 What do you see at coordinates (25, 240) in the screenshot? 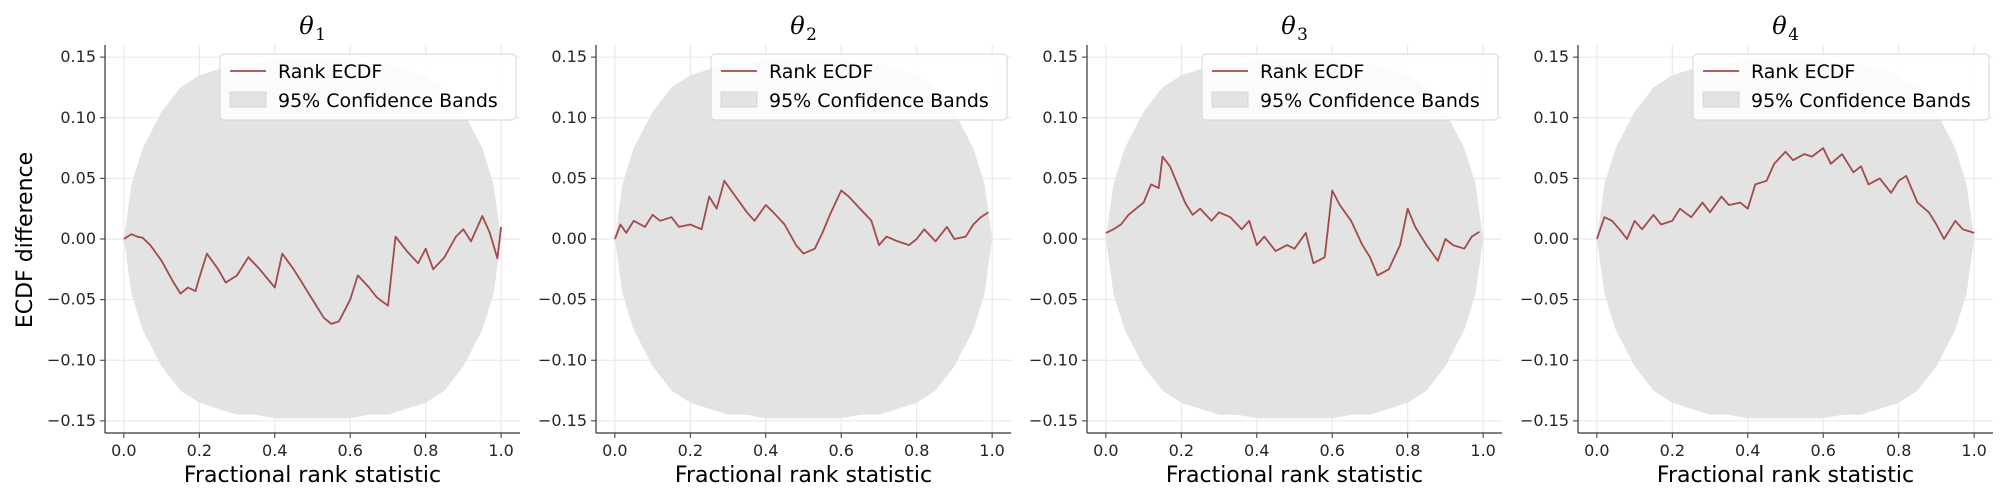
I see `y-axis-label: ECDF difference` at bounding box center [25, 240].